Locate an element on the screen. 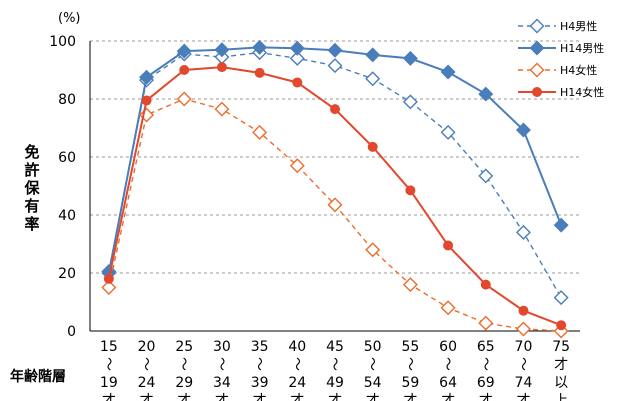  x-category-2-part-1: 〜 is located at coordinates (183, 364).